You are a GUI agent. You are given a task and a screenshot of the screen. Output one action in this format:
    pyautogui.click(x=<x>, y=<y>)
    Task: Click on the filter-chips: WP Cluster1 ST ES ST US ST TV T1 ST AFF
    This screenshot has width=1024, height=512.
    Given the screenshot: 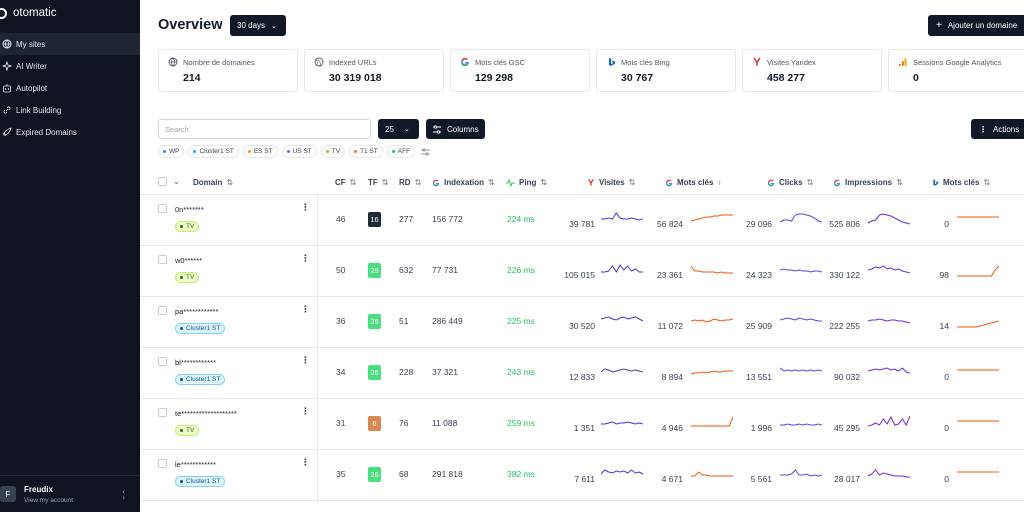 What is the action you would take?
    pyautogui.click(x=294, y=151)
    